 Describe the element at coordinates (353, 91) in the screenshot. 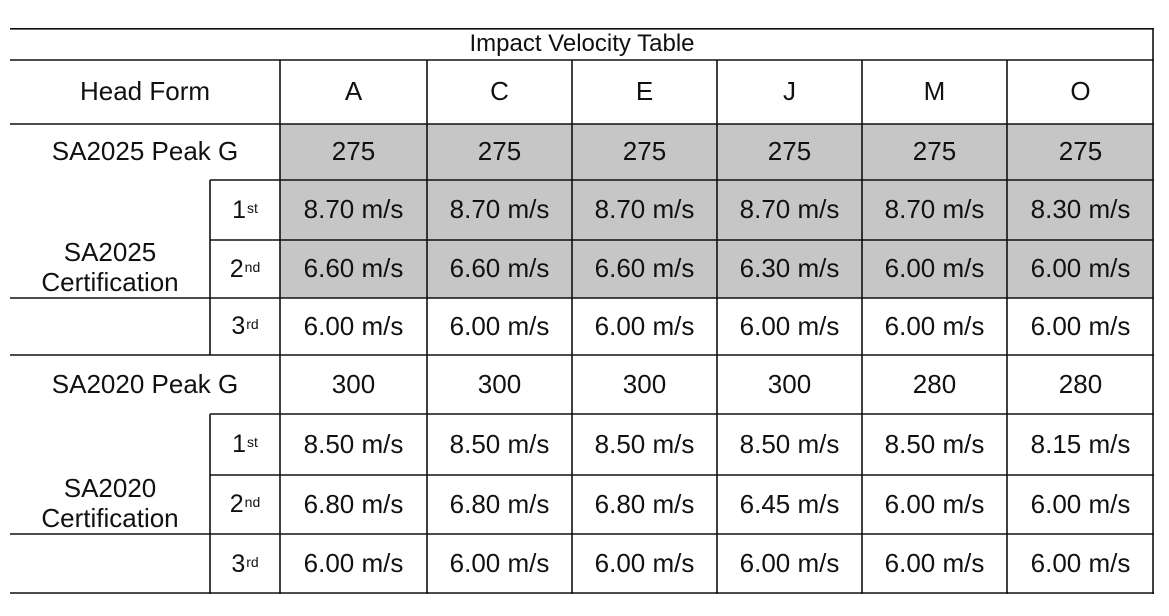

I see `head-form-a: A` at that location.